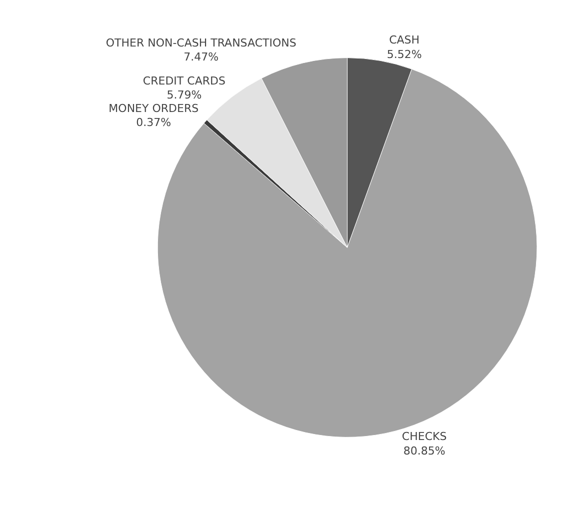 This screenshot has width=567, height=510. What do you see at coordinates (184, 81) in the screenshot?
I see `slice-label: CREDIT CARDS` at bounding box center [184, 81].